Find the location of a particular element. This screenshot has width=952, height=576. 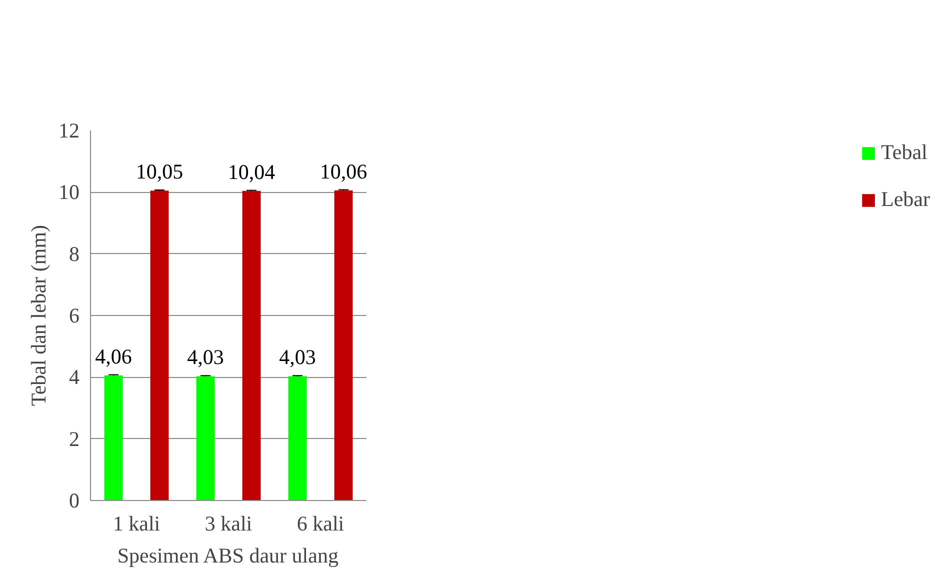

y-tick-label: 0 is located at coordinates (74, 500).